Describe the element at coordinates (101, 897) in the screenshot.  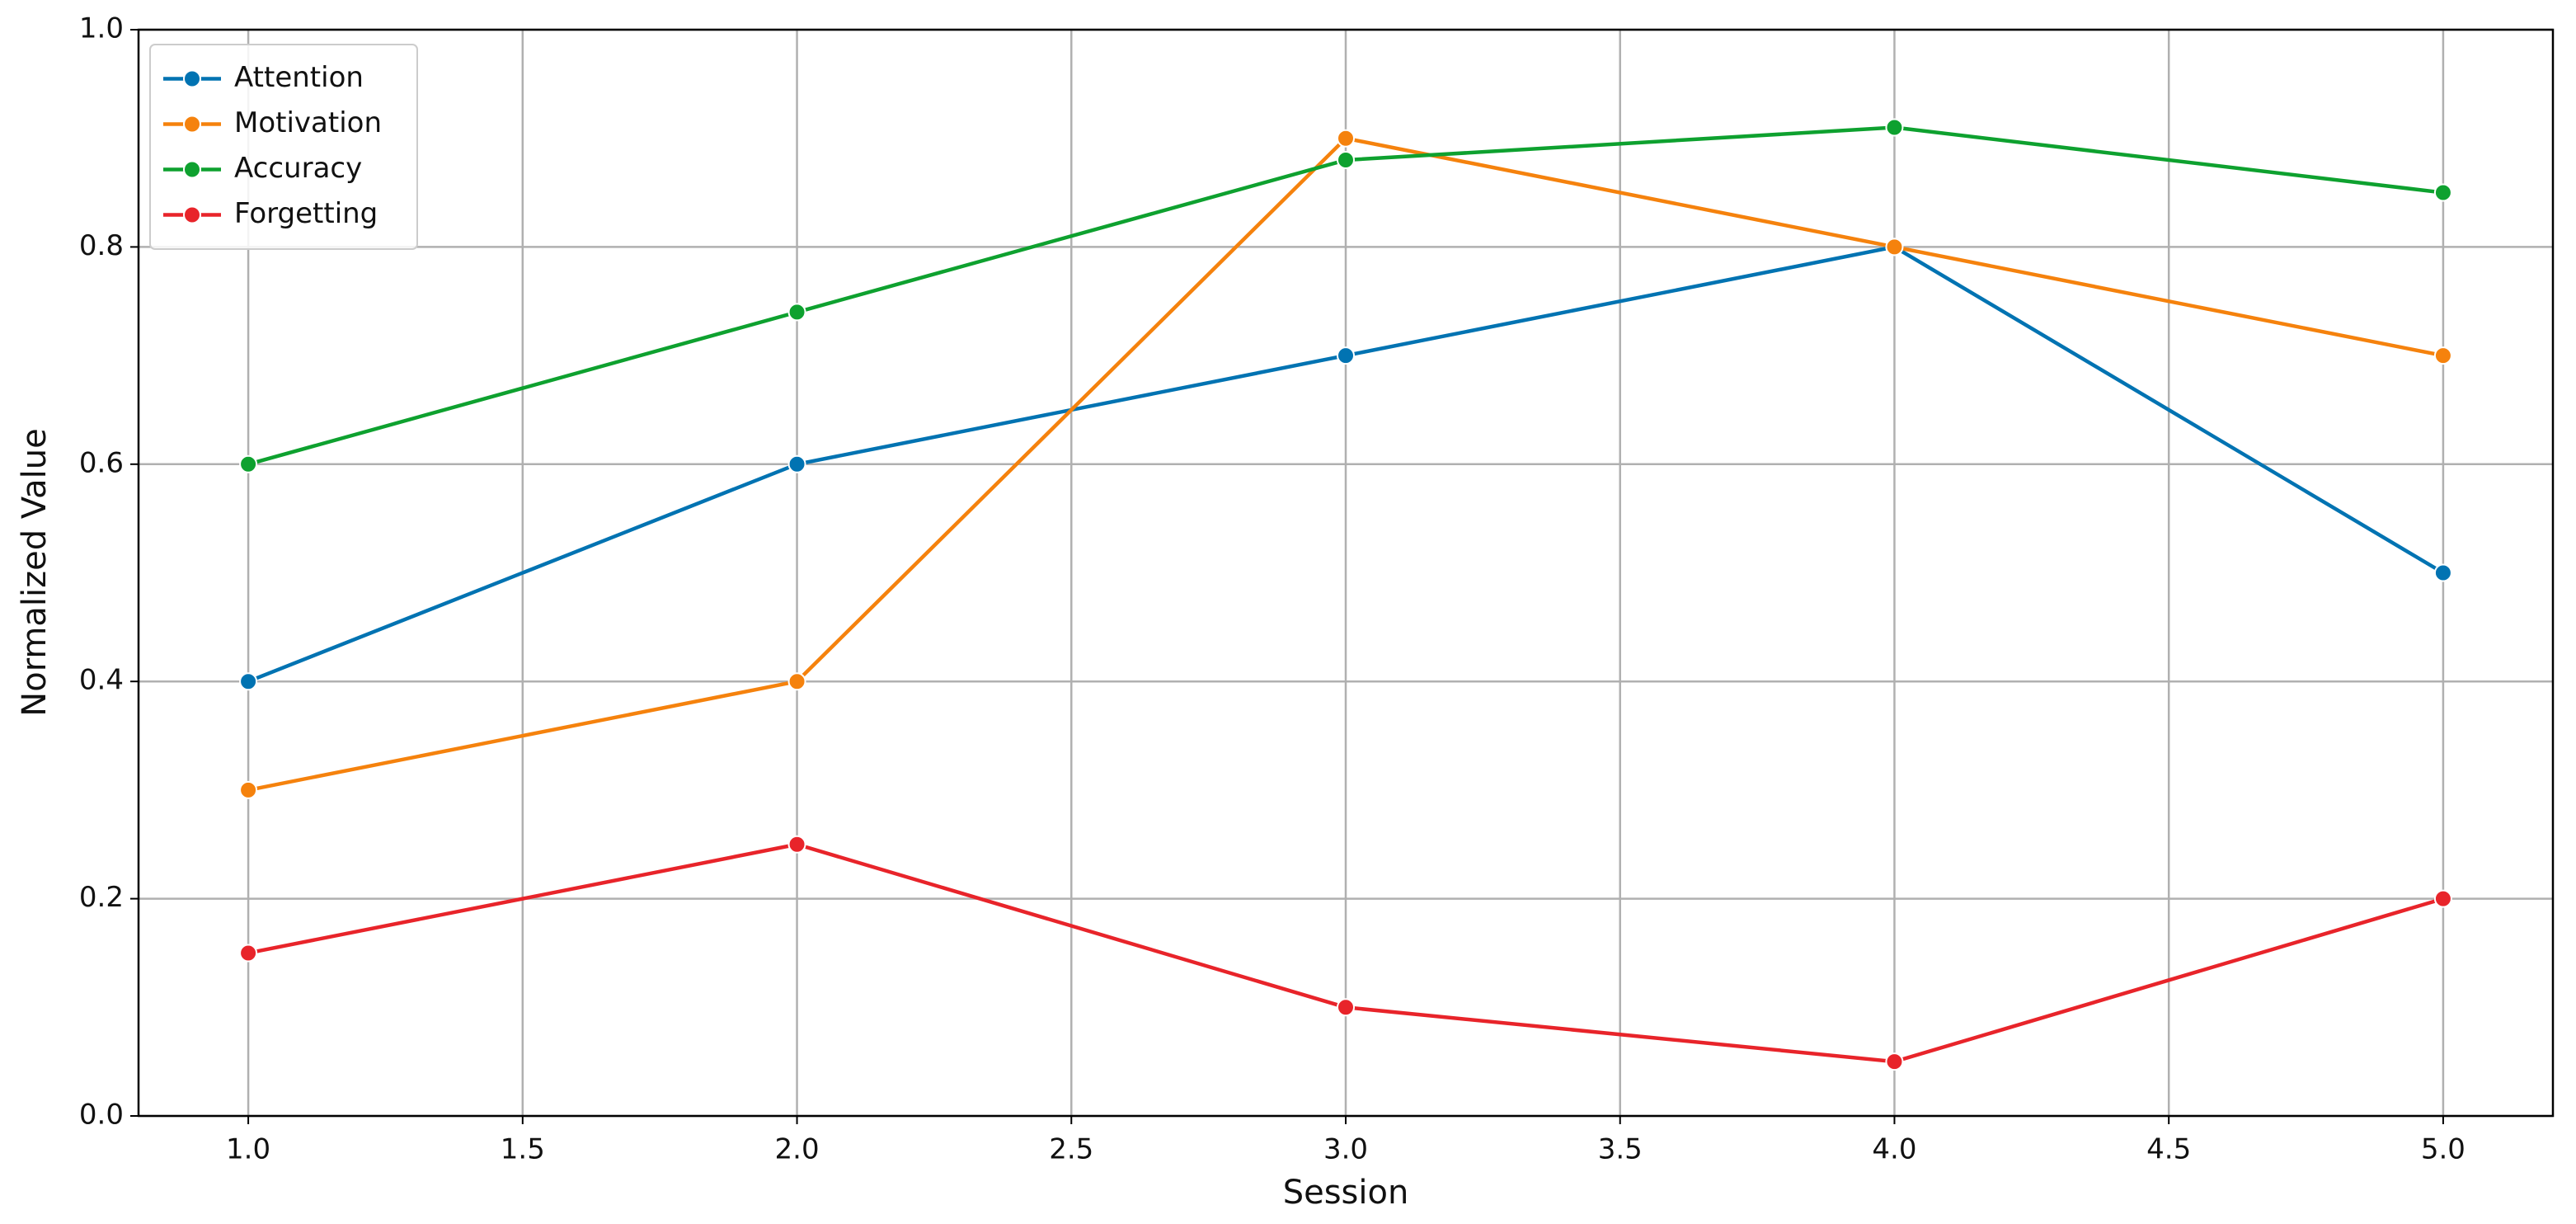
I see `y-tick-label: 0.2` at that location.